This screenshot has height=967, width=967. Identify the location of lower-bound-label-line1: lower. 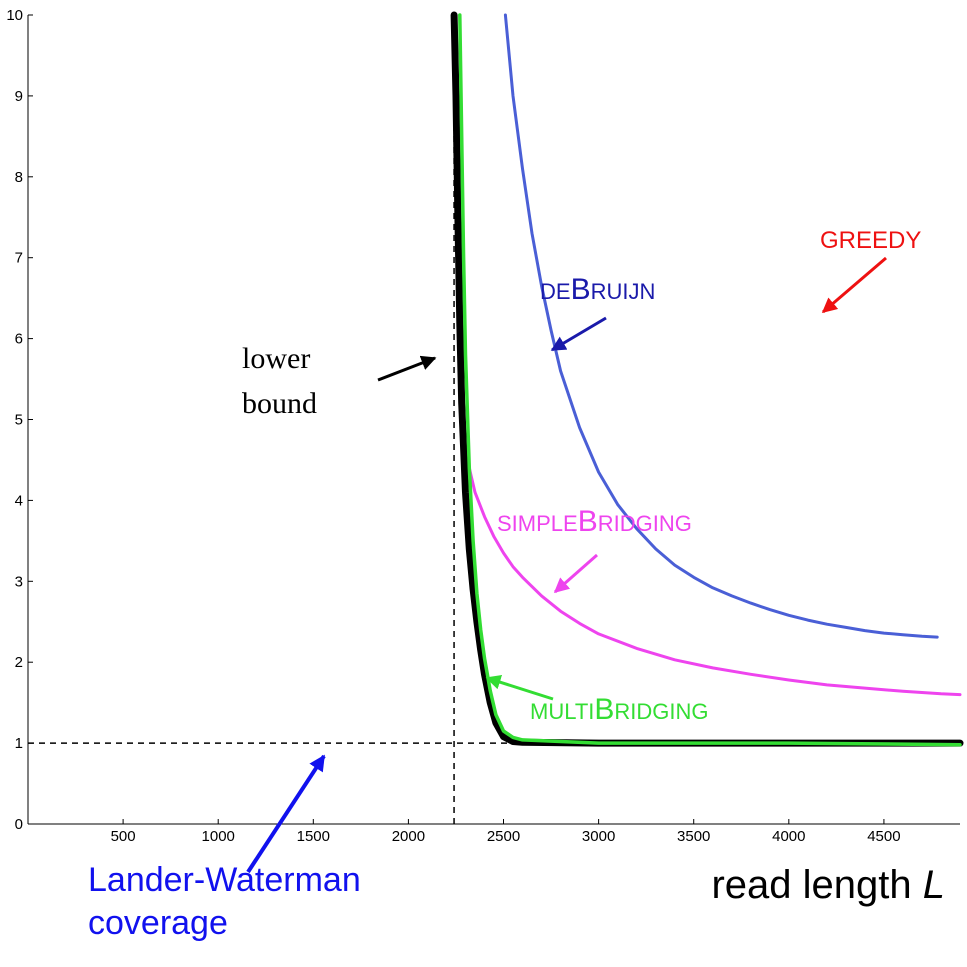
(276, 358).